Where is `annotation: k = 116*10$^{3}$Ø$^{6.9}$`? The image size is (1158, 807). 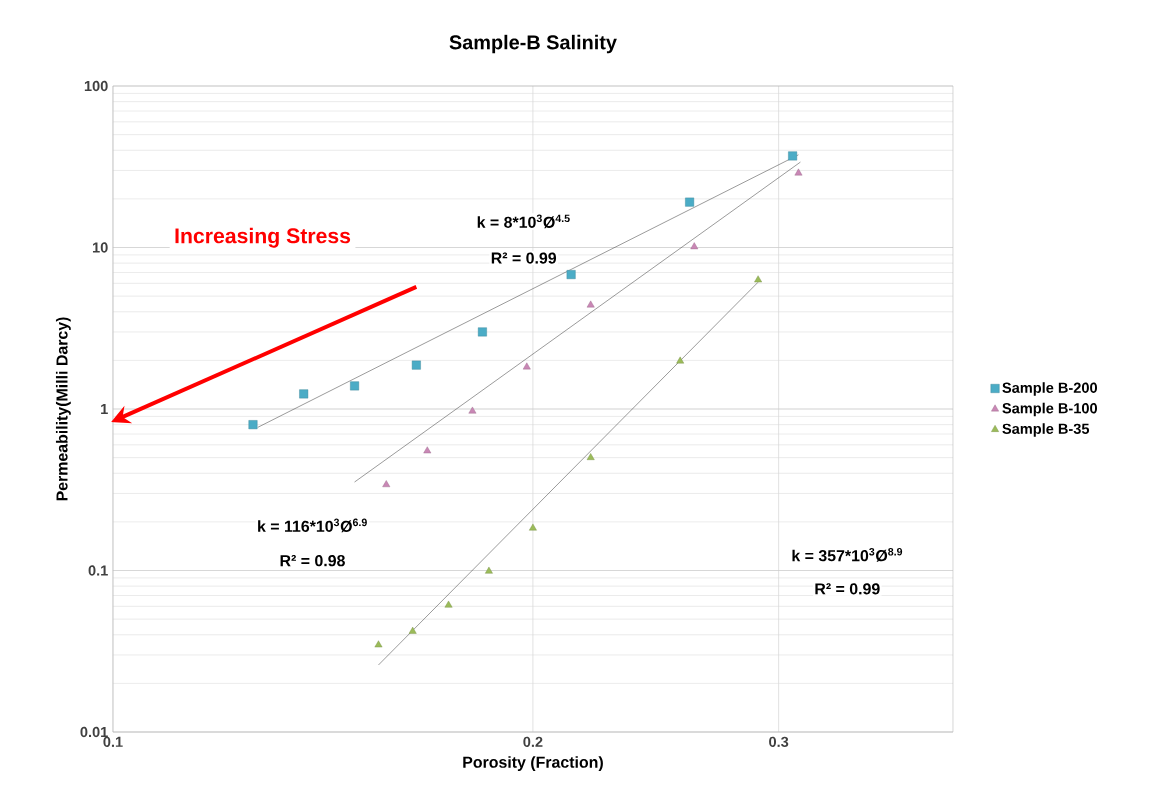
annotation: k = 116*10$^{3}$Ø$^{6.9}$ is located at coordinates (312, 525).